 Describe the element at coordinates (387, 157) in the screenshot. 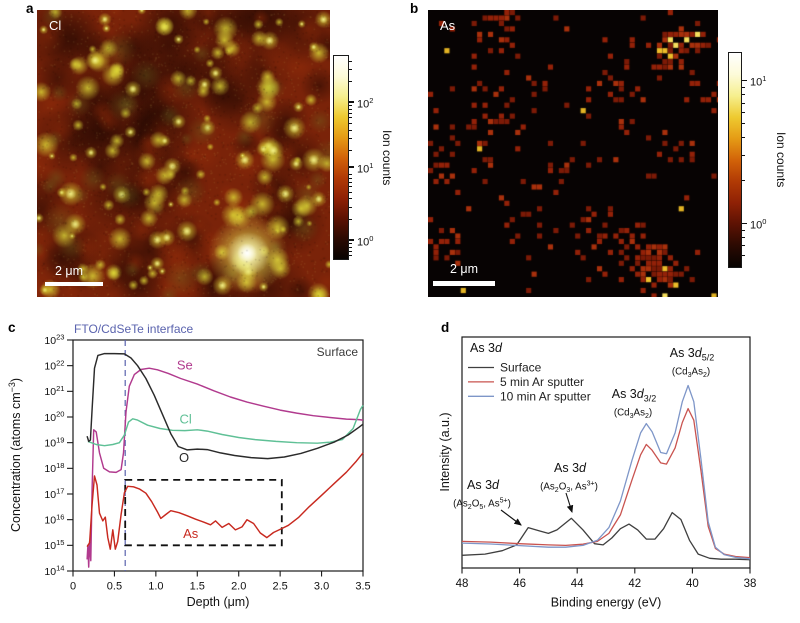

I see `panel-a-colorbar-title: Ion counts` at that location.